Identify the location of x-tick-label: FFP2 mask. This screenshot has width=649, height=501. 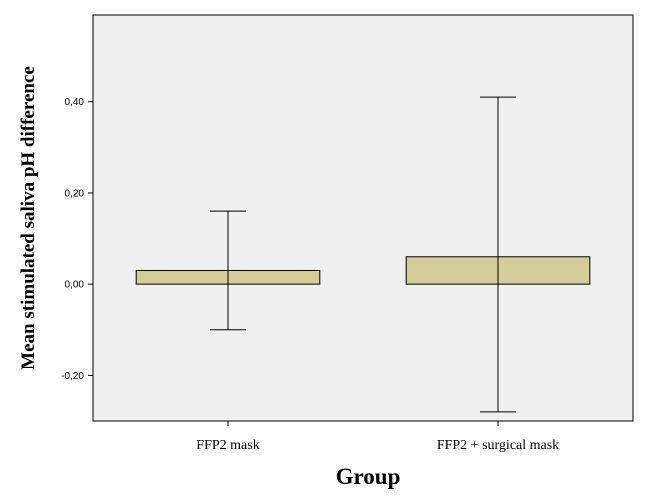
(227, 445).